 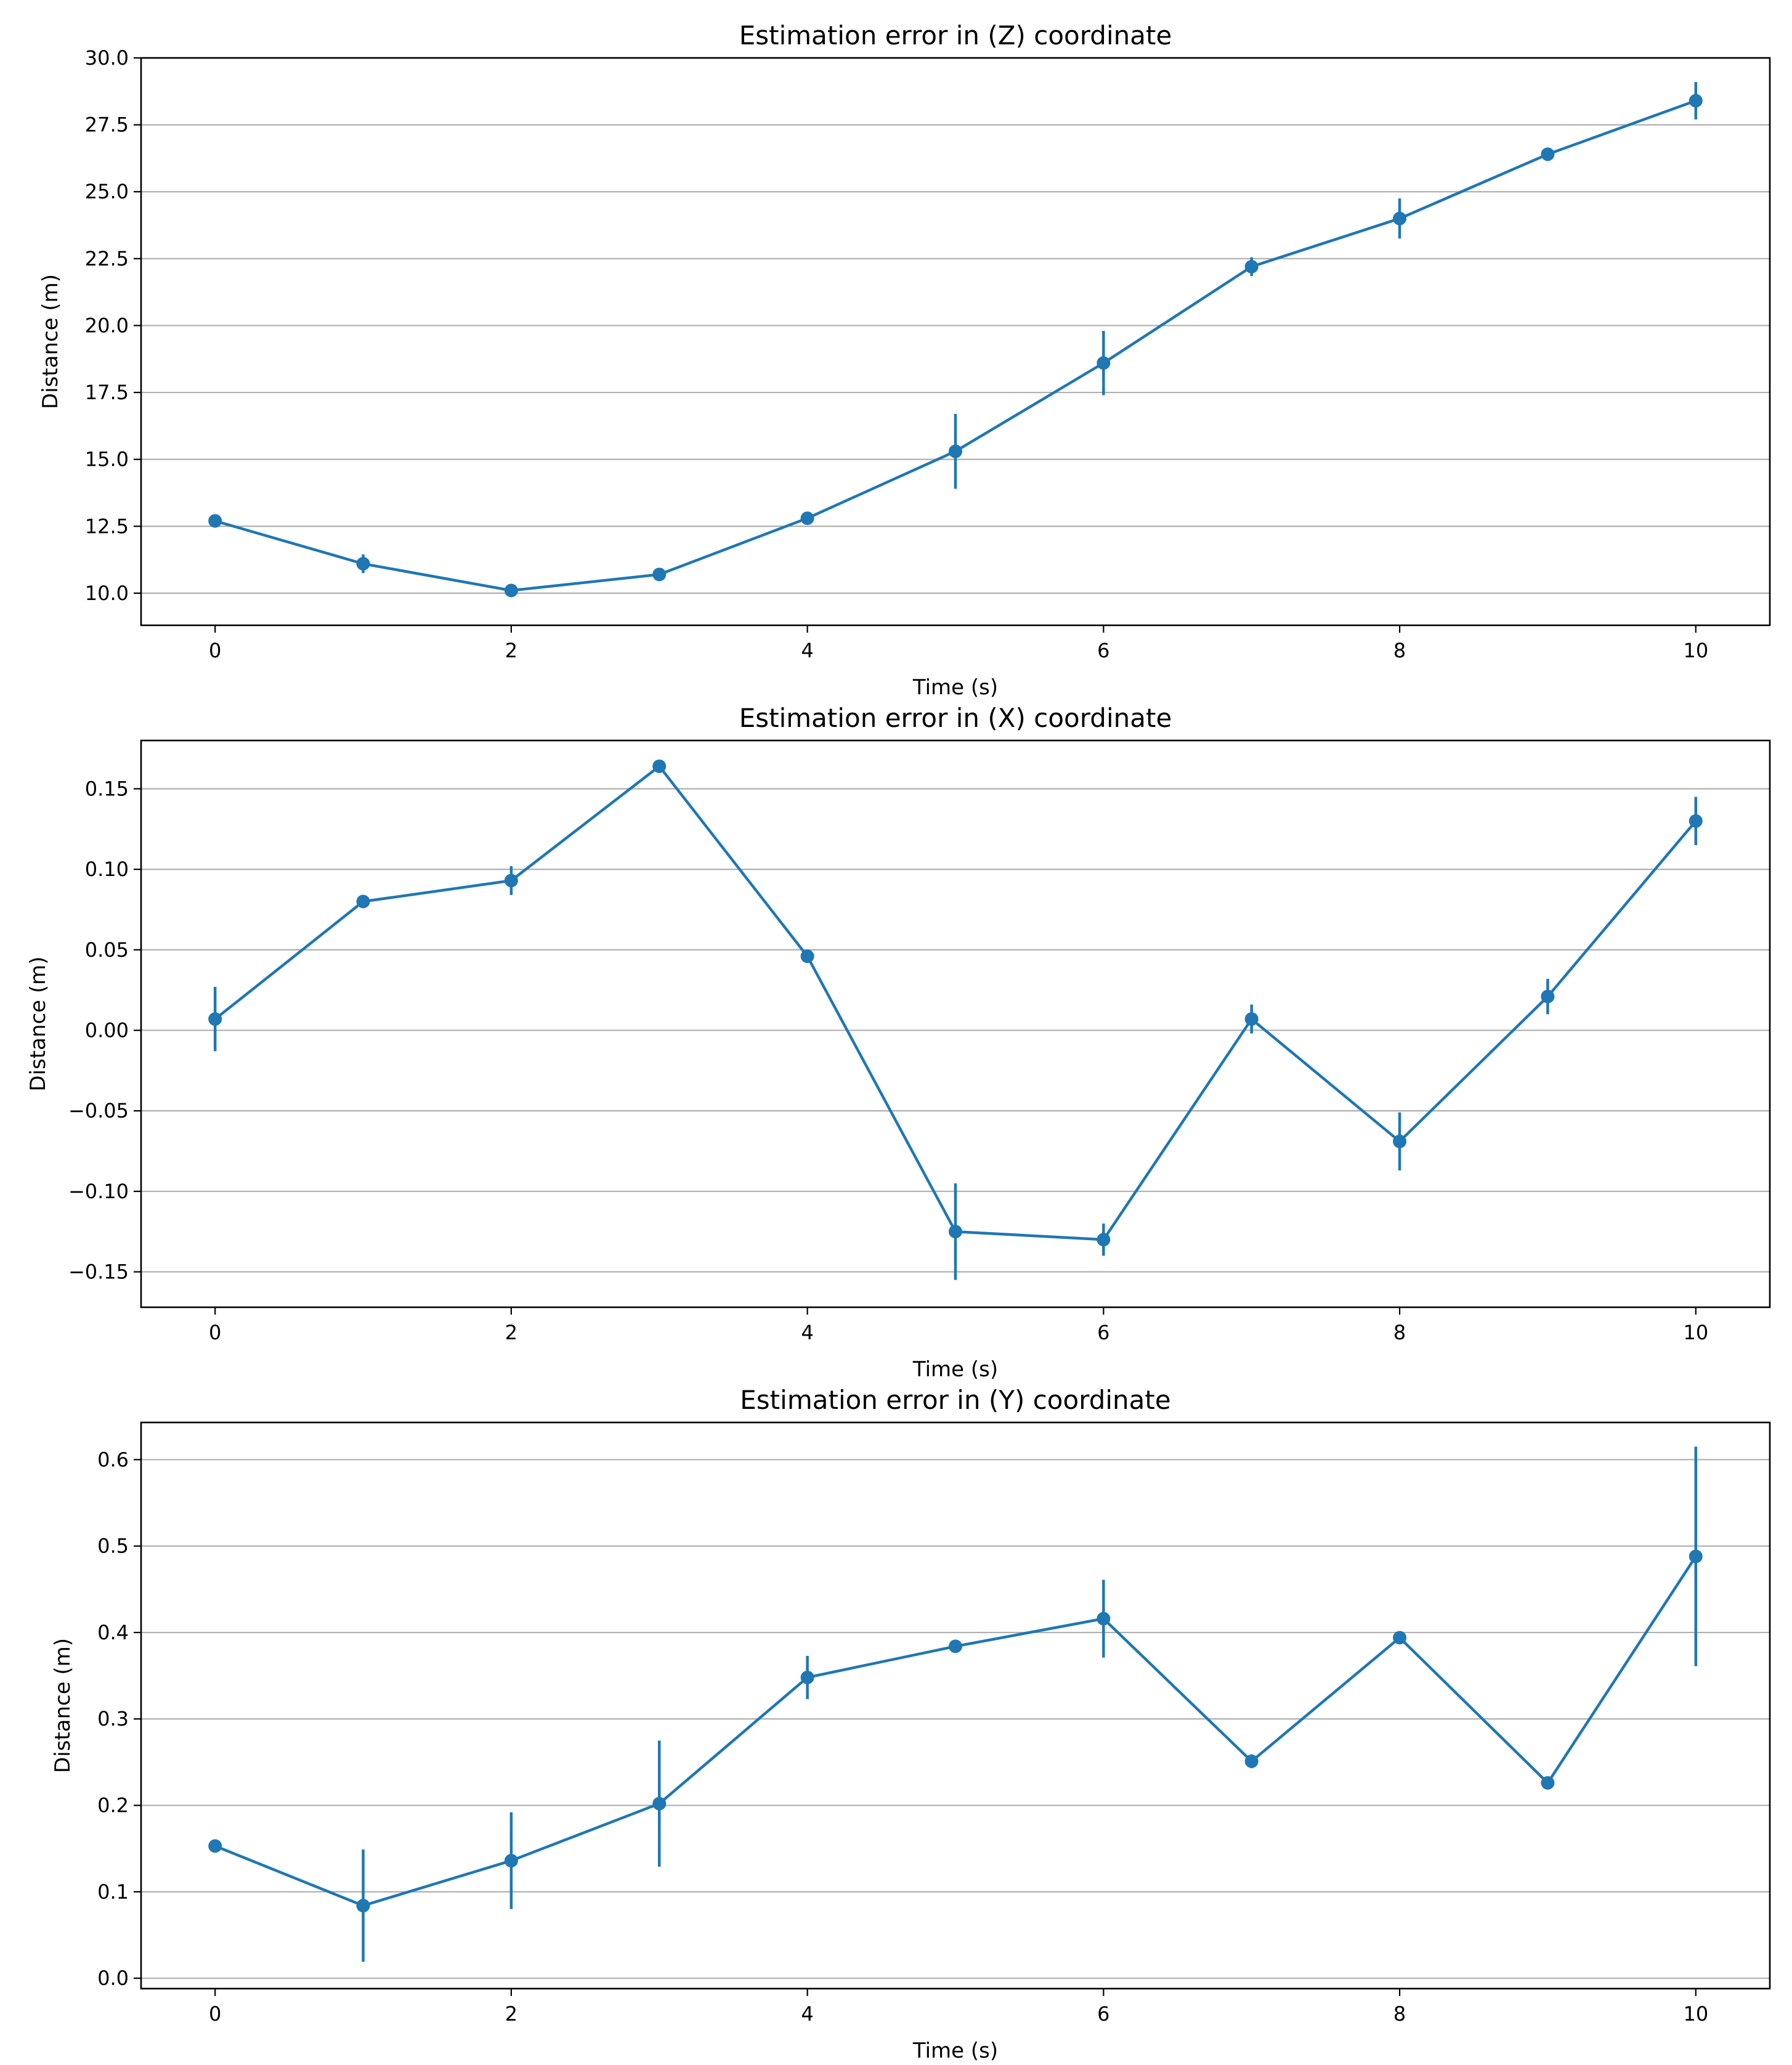 What do you see at coordinates (955, 1731) in the screenshot?
I see `series-line` at bounding box center [955, 1731].